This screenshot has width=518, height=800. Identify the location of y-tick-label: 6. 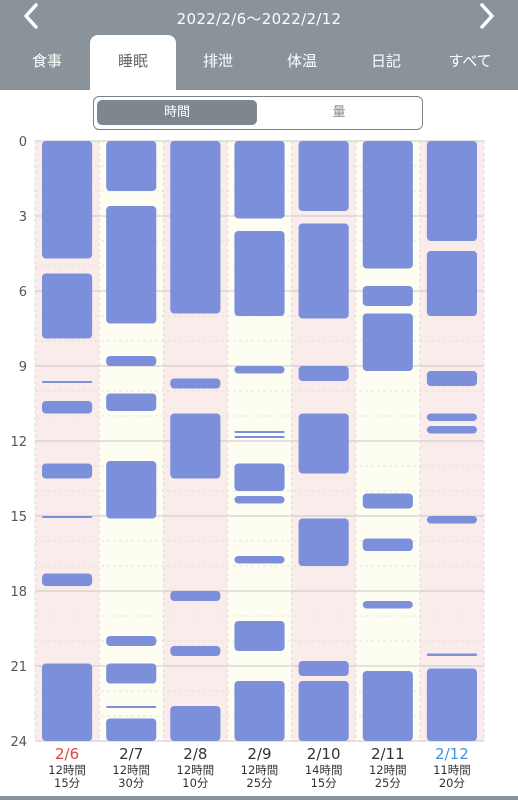
(23, 292).